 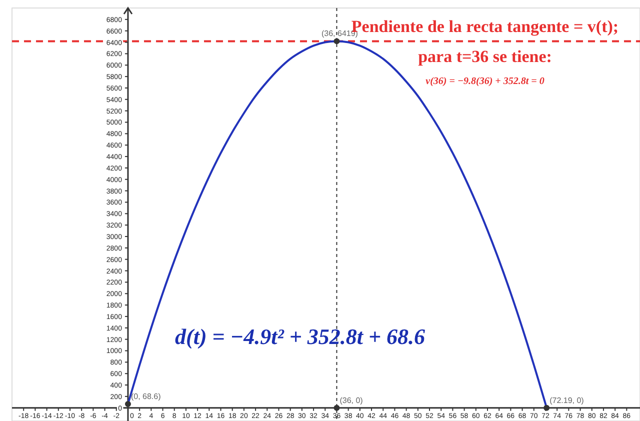 What do you see at coordinates (300, 336) in the screenshot?
I see `annotation: d(t) = −4.9t² + 352.8t + 68.6` at bounding box center [300, 336].